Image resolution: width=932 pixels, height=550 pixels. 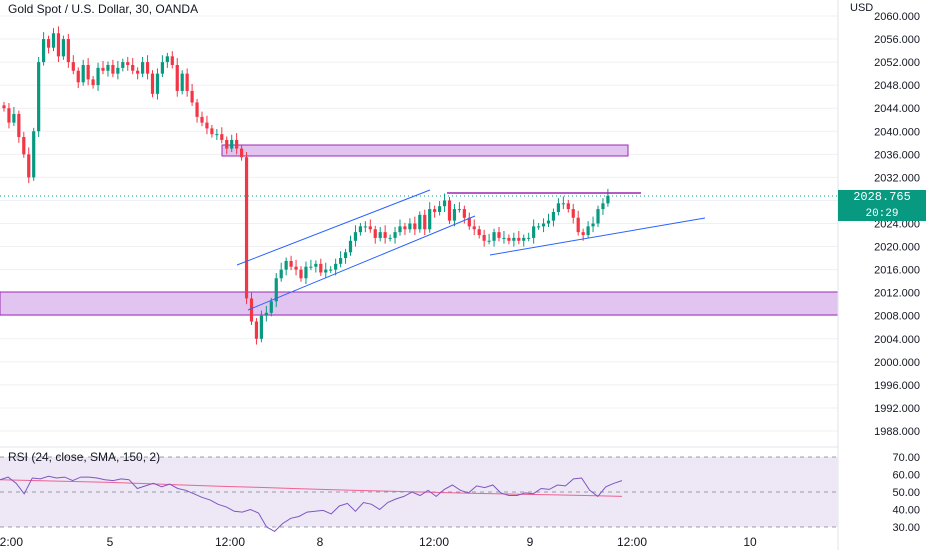 What do you see at coordinates (862, 8) in the screenshot?
I see `currency-label: USD` at bounding box center [862, 8].